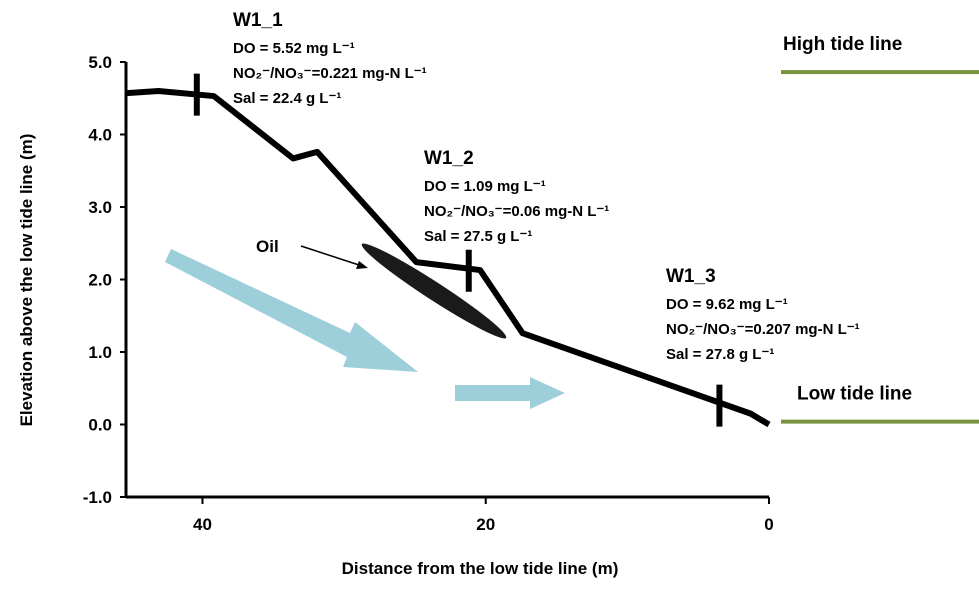 This screenshot has width=979, height=589. Describe the element at coordinates (449, 158) in the screenshot. I see `station-label: W1_2` at that location.